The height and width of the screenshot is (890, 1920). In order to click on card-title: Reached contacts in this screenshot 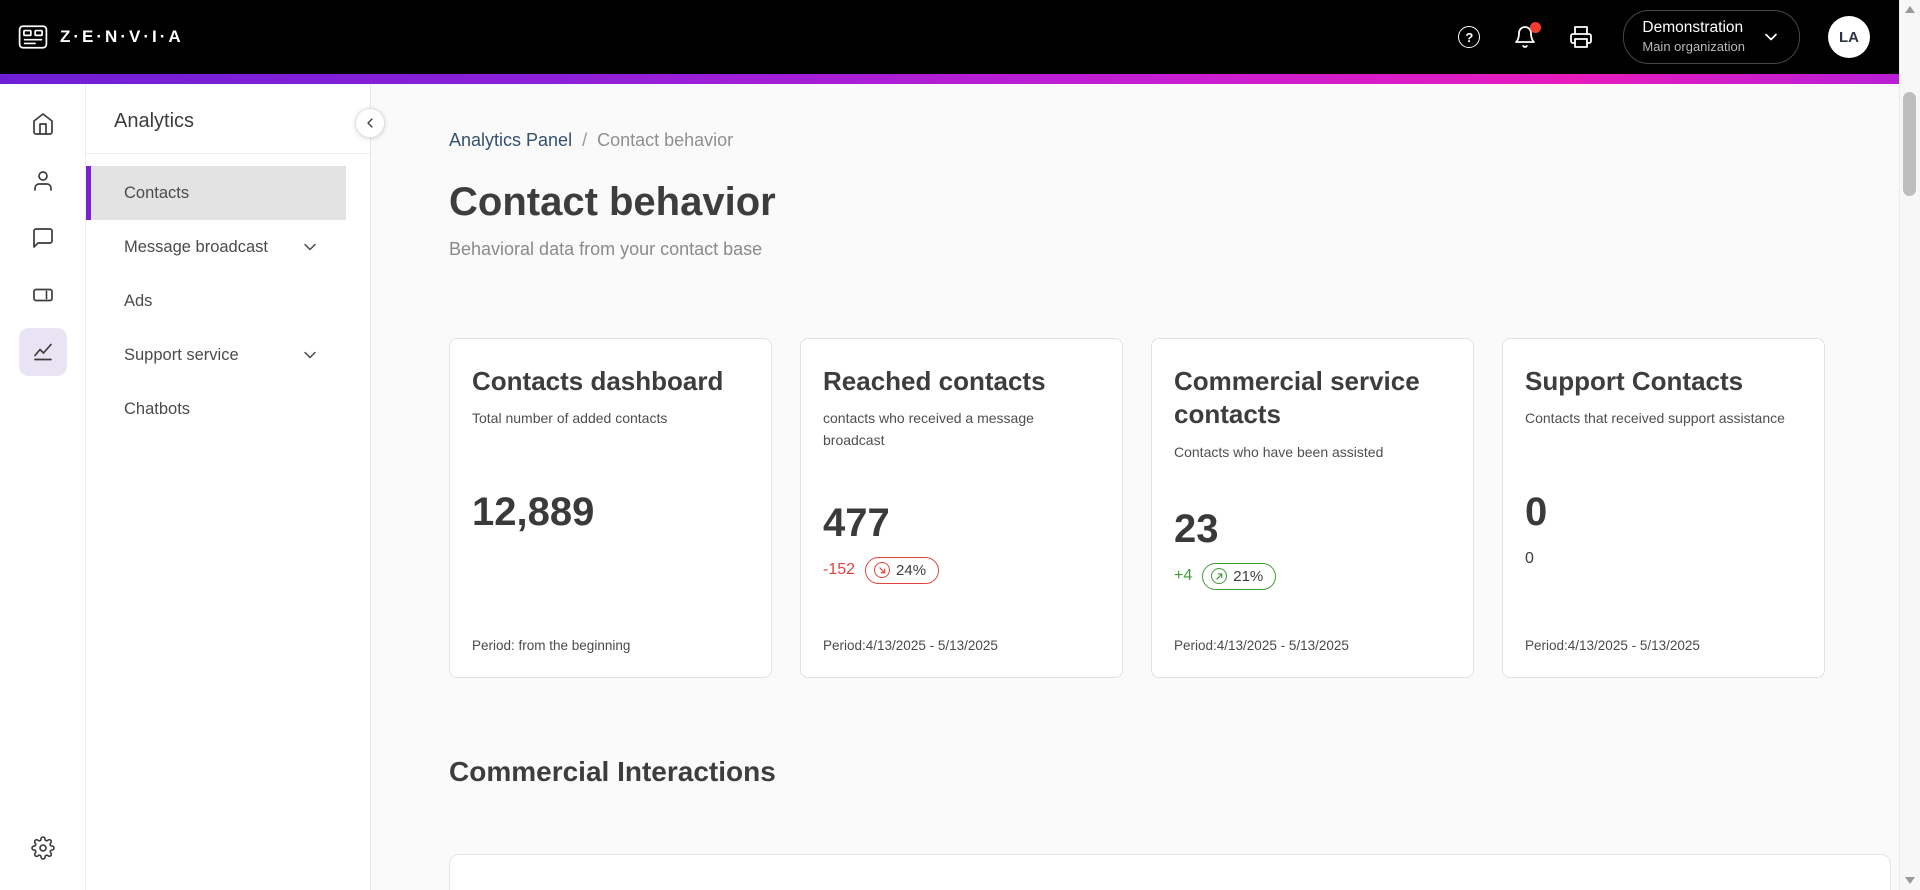, I will do `click(934, 381)`.